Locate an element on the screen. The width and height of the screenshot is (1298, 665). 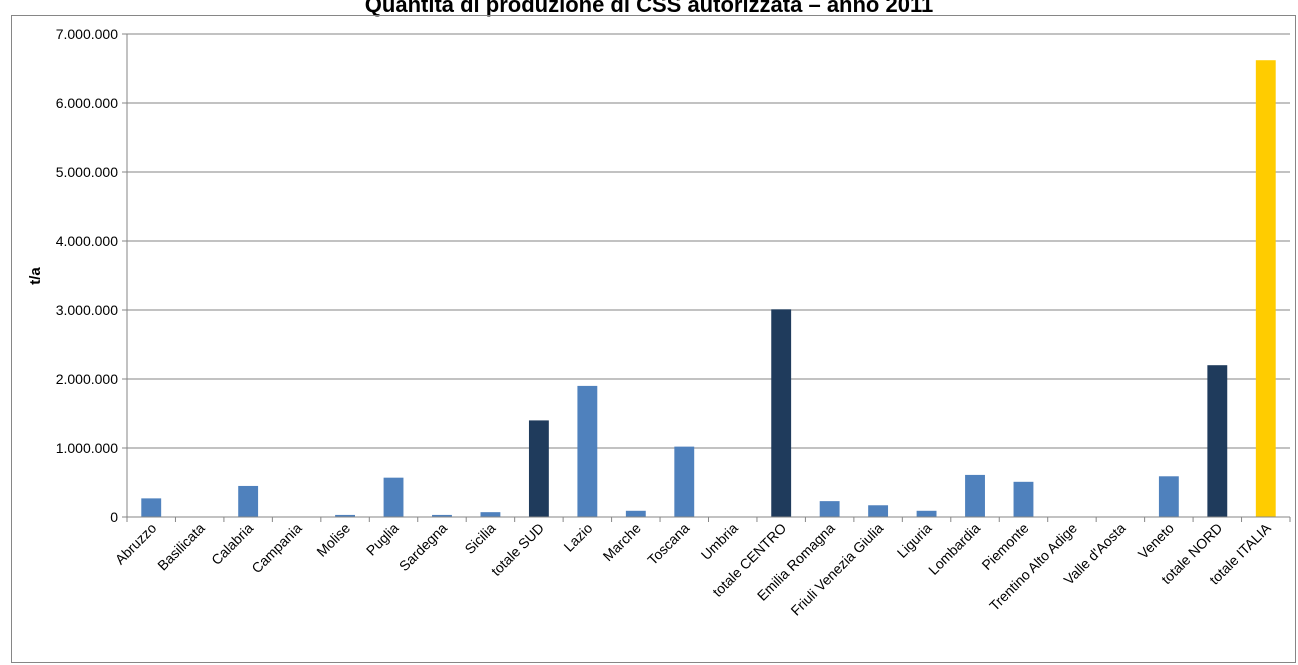
x-tick-label: Marche is located at coordinates (622, 542).